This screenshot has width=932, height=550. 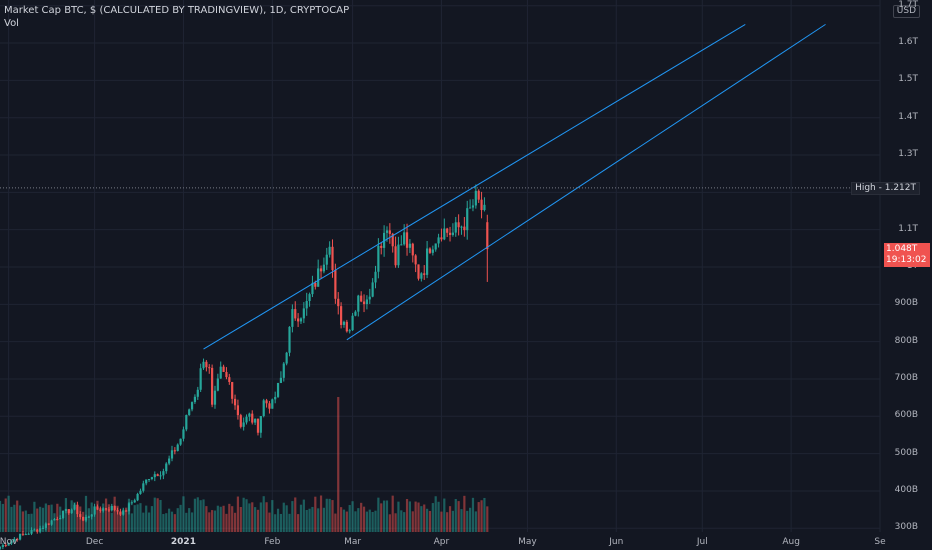 What do you see at coordinates (11, 23) in the screenshot?
I see `volume-indicator-label: Vol` at bounding box center [11, 23].